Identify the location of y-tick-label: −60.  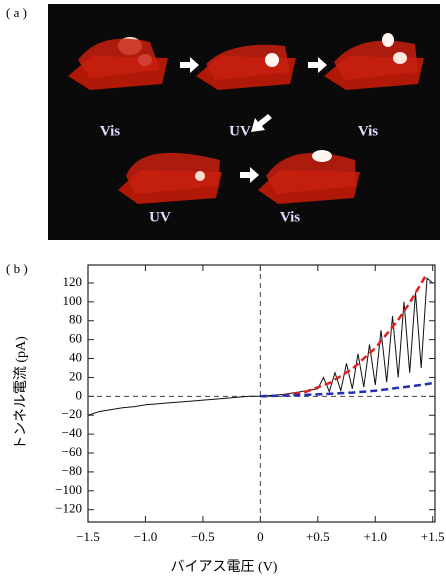
(72, 451).